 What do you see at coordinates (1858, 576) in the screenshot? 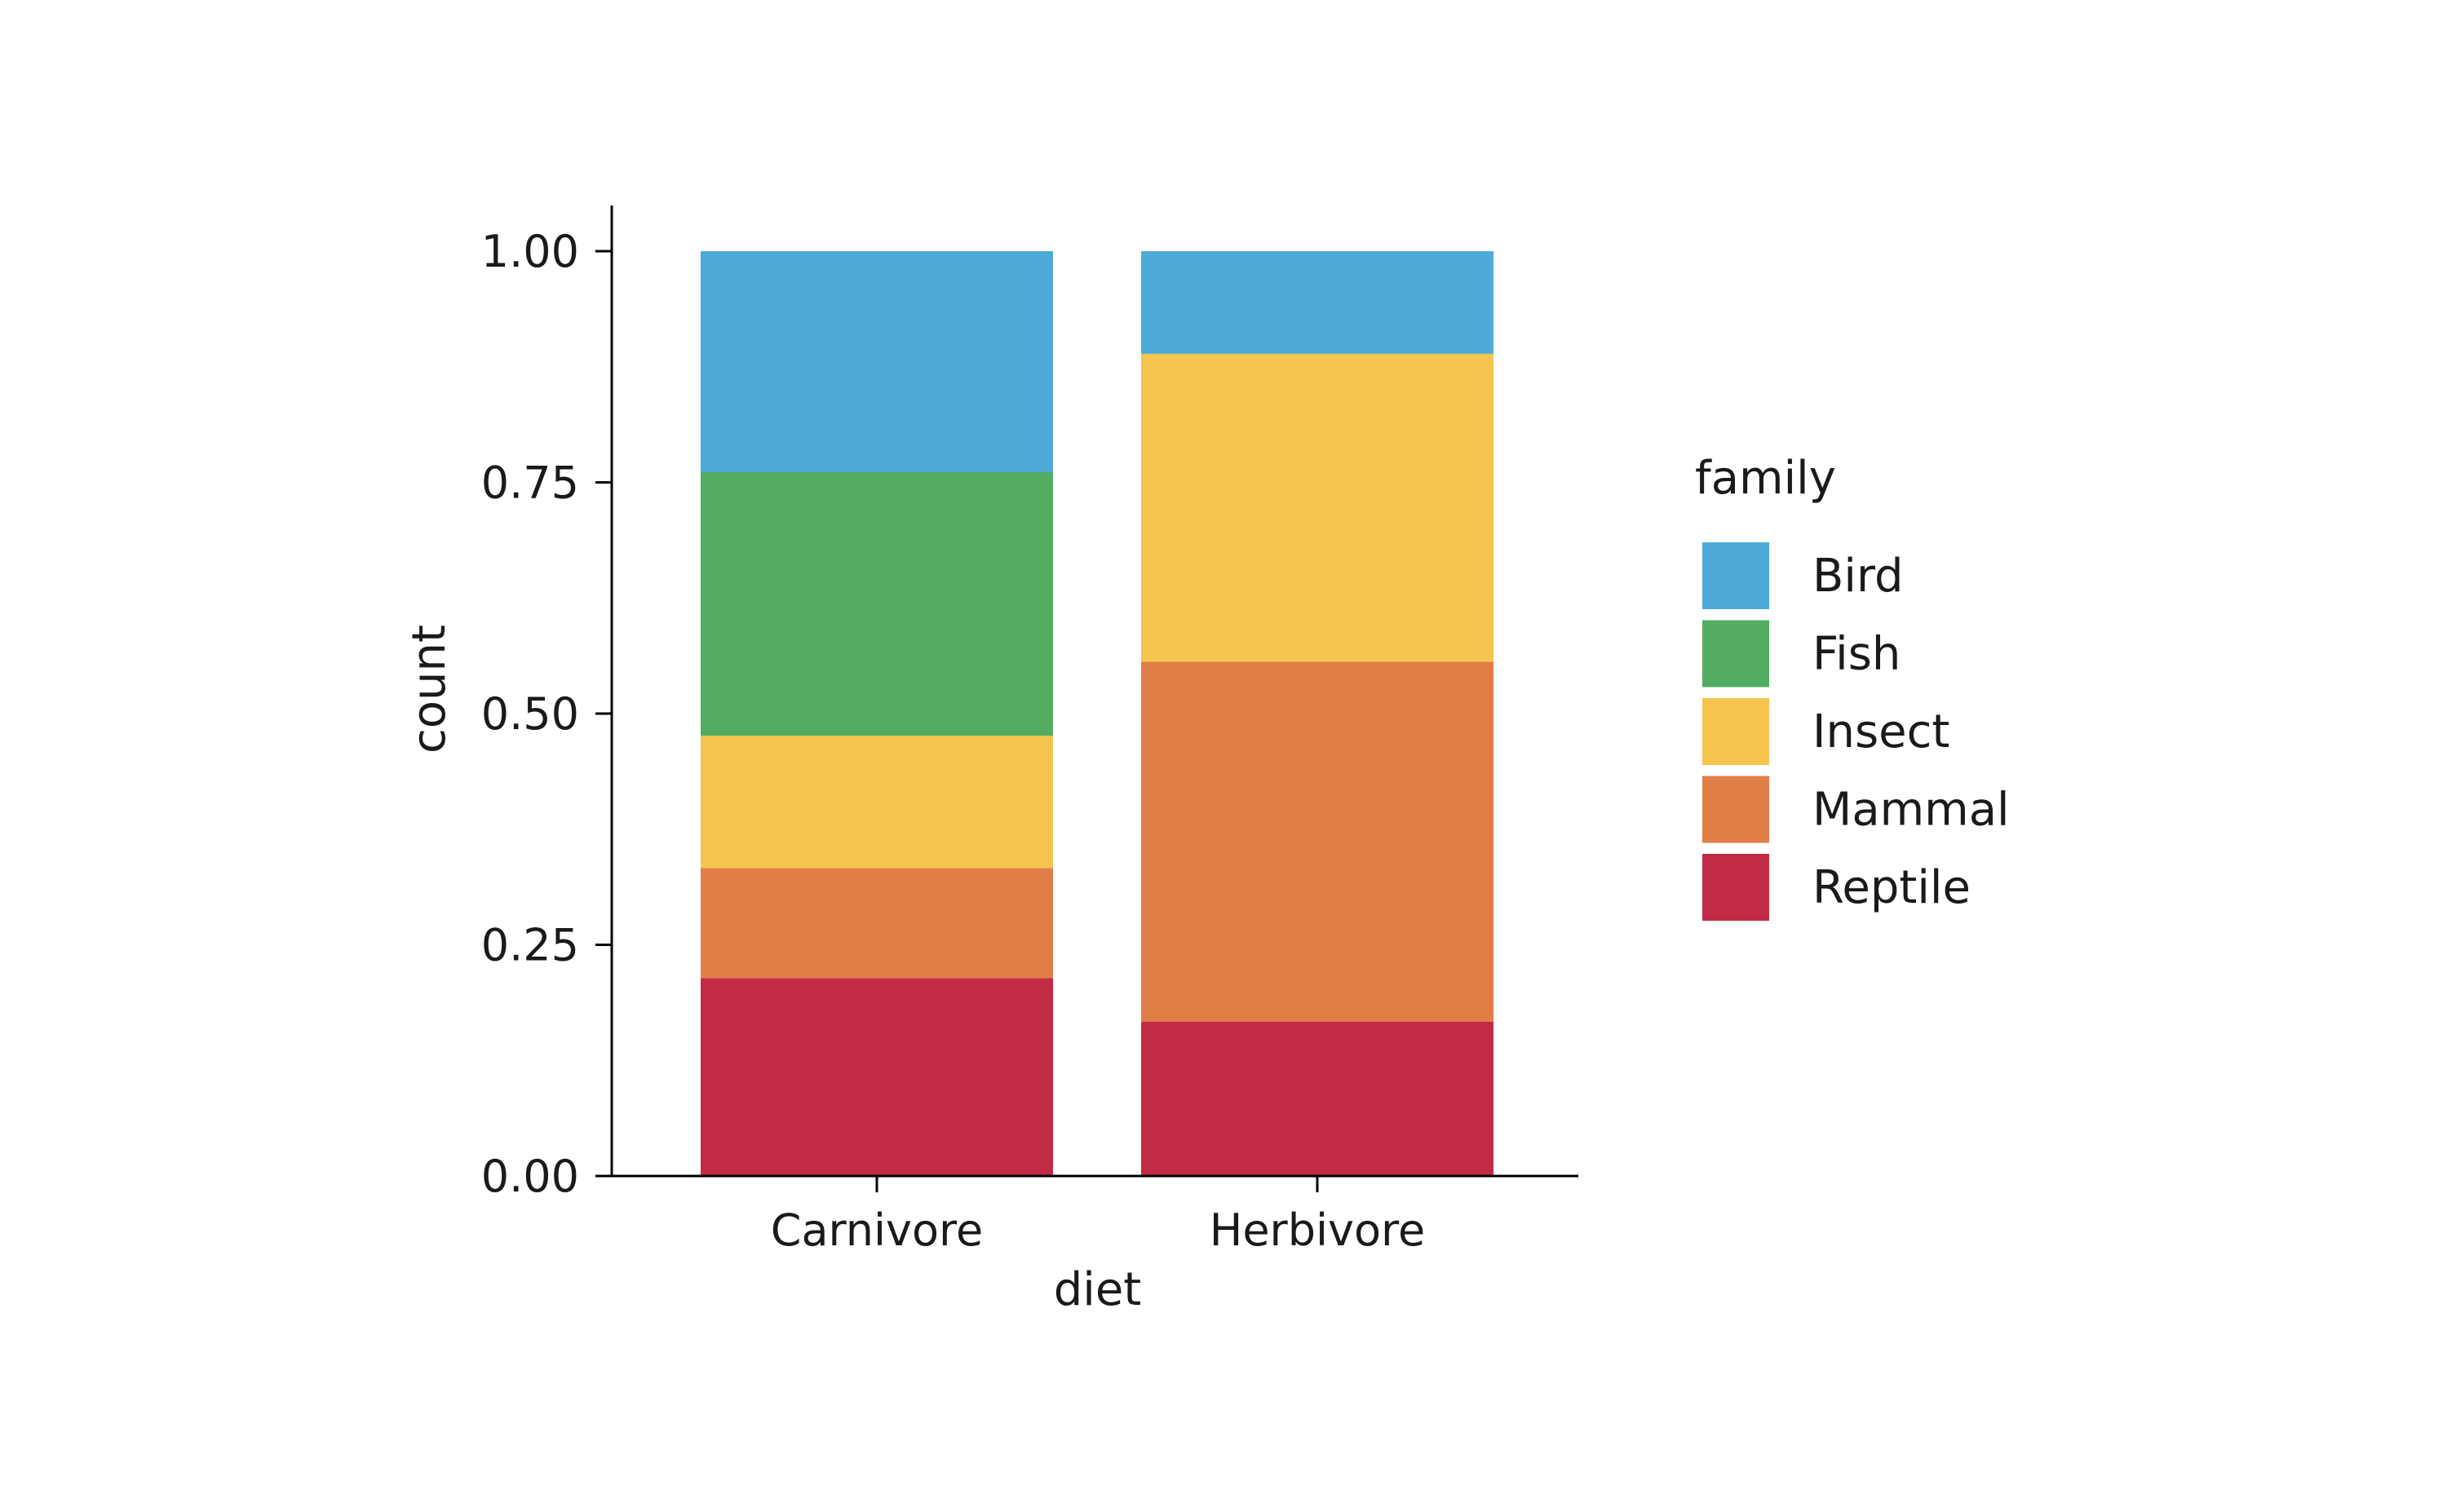
I see `legend-label-bird: Bird` at bounding box center [1858, 576].